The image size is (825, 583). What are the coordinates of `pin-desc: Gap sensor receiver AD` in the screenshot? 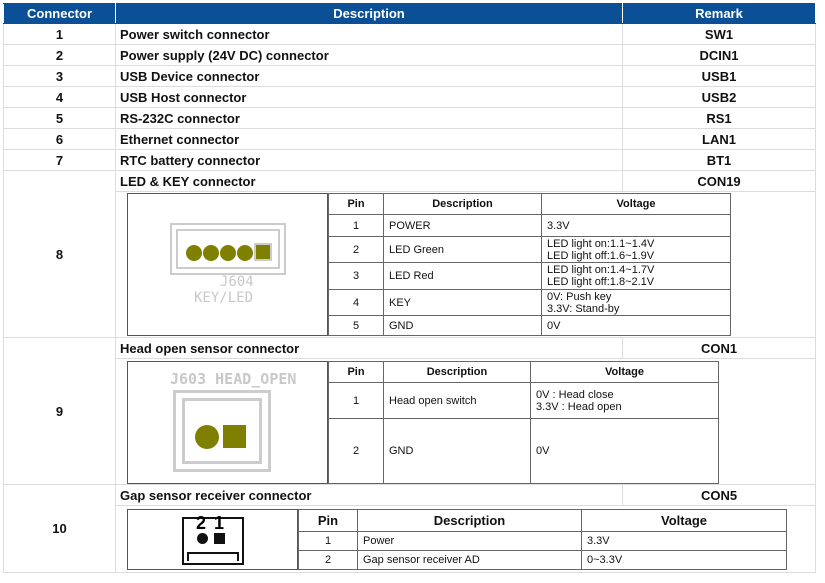 It's located at (469, 560).